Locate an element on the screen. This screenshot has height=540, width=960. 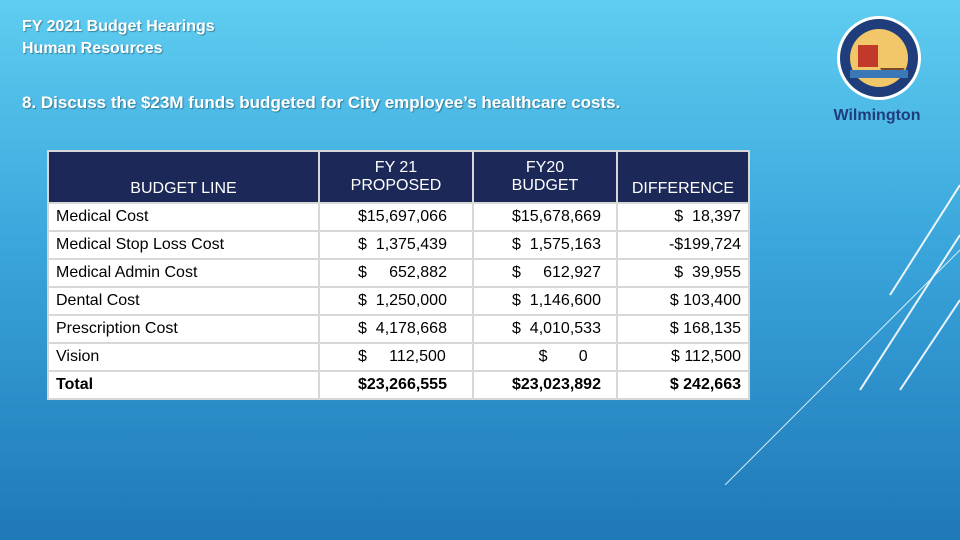
table-cell: $ 0 is located at coordinates (545, 357).